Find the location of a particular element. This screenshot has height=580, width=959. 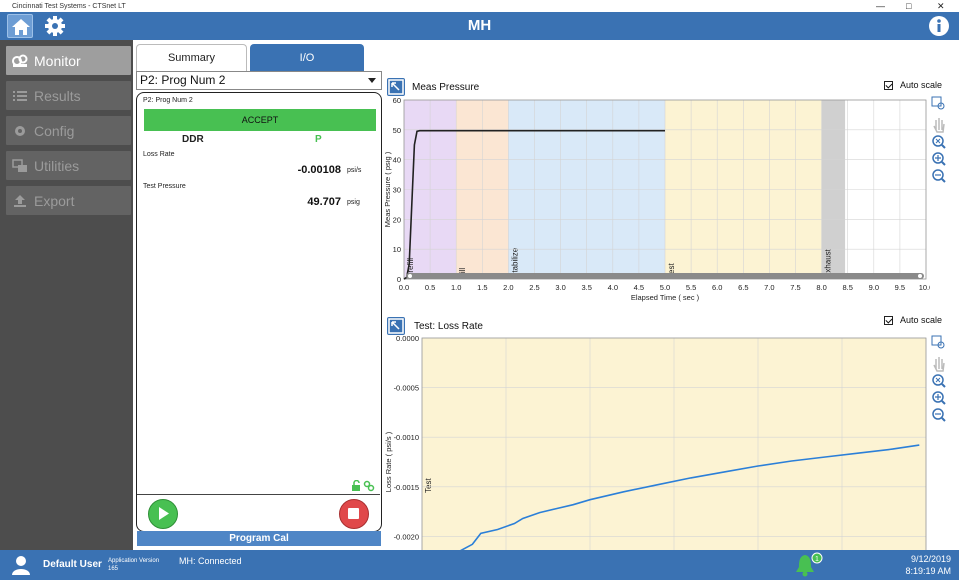

x-tick-label: 1.0 is located at coordinates (456, 287).